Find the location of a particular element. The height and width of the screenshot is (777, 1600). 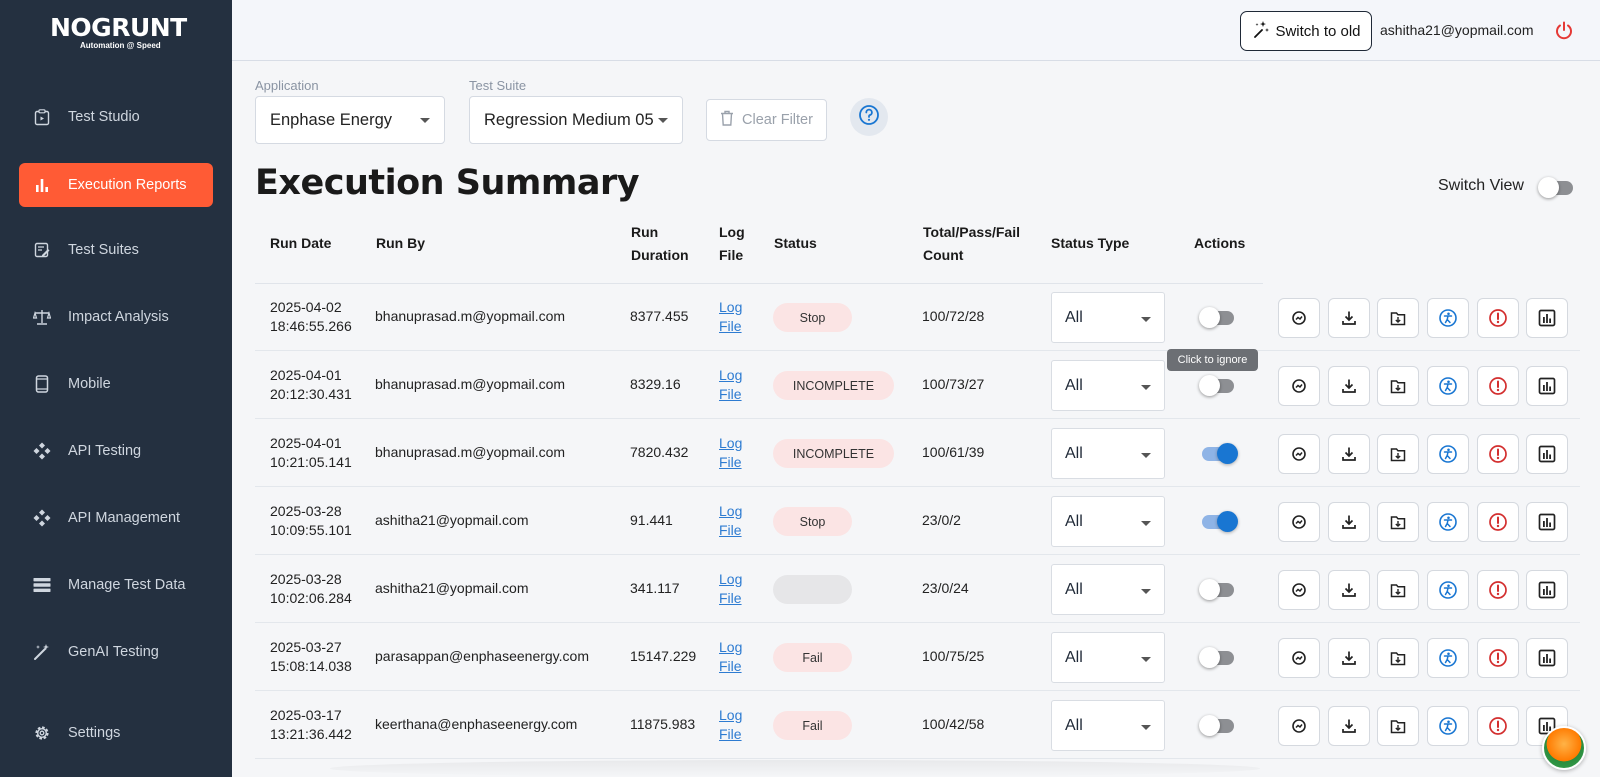

sidebar-item-mobile: Mobile is located at coordinates (116, 384).